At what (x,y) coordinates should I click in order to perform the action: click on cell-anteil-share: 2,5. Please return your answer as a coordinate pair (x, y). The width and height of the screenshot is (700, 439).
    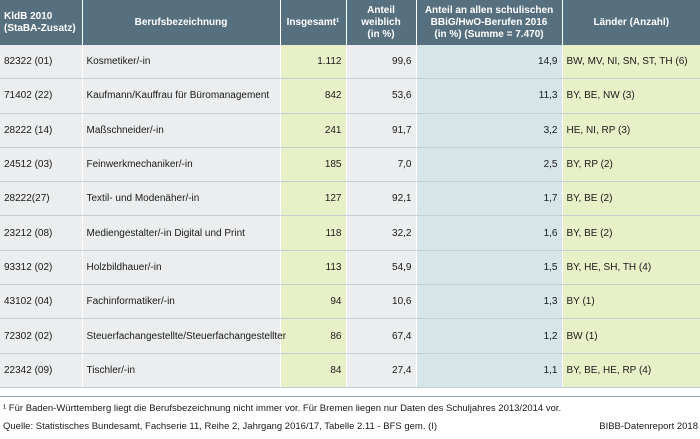
    Looking at the image, I should click on (489, 165).